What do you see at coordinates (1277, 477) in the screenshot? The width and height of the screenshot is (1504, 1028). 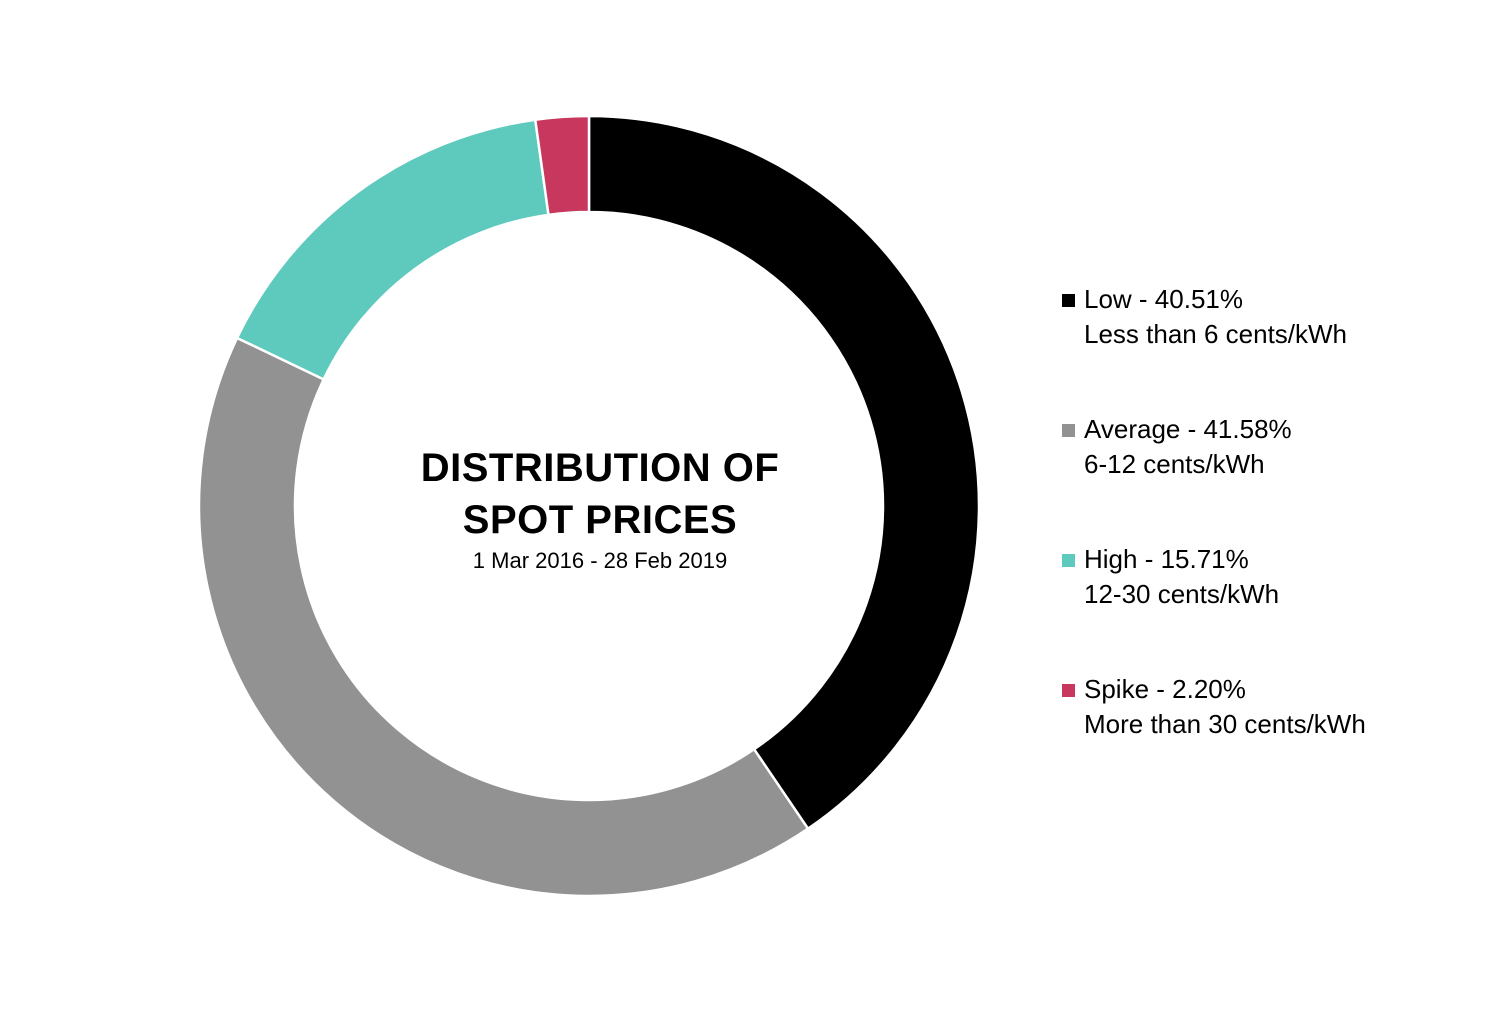 I see `legend-item-average: Average - 41.58% 6-12 cents/kWh` at bounding box center [1277, 477].